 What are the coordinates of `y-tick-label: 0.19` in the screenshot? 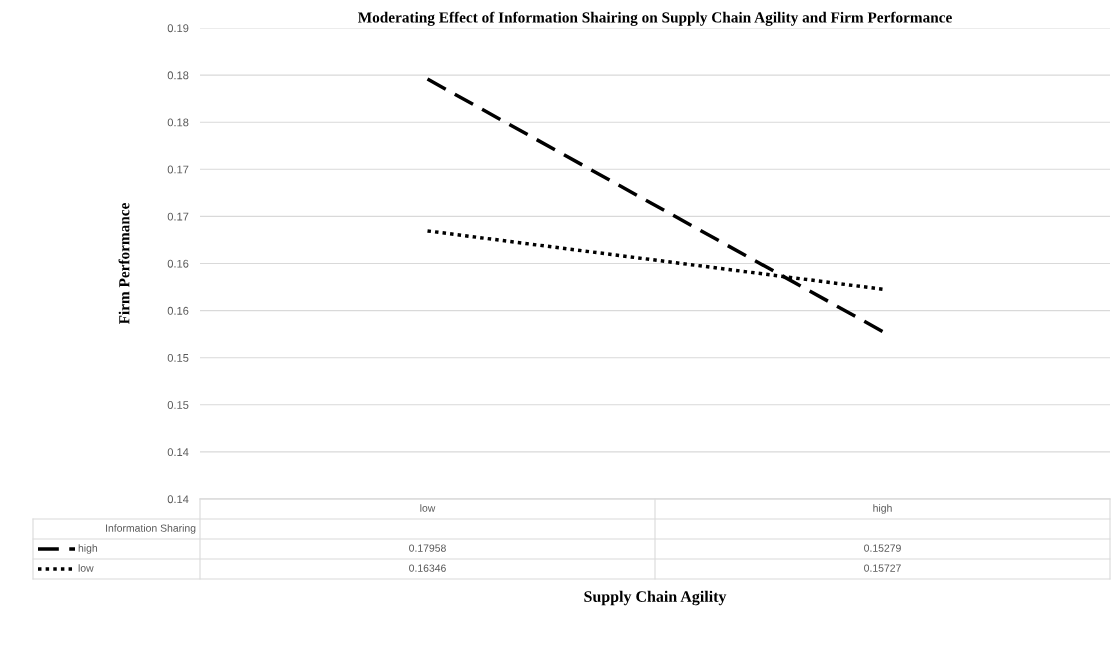 It's located at (178, 28).